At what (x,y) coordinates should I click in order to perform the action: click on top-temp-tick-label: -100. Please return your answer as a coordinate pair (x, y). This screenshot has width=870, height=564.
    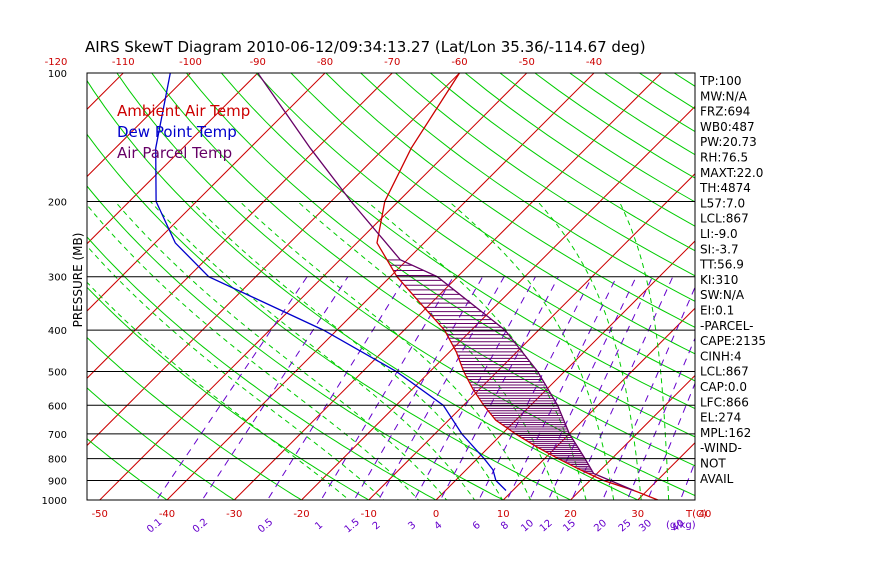
    Looking at the image, I should click on (190, 62).